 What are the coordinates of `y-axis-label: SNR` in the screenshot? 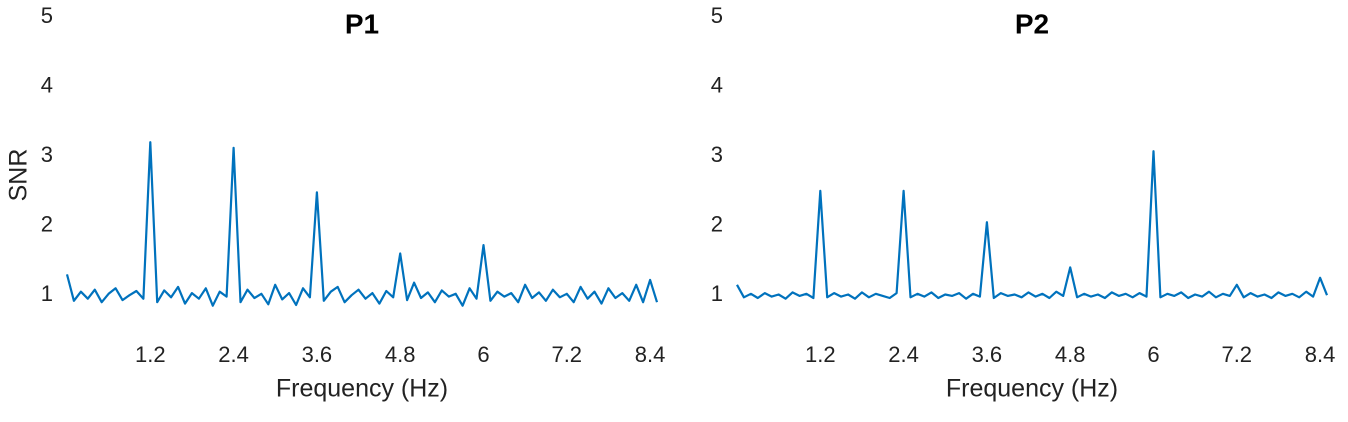 It's located at (19, 175).